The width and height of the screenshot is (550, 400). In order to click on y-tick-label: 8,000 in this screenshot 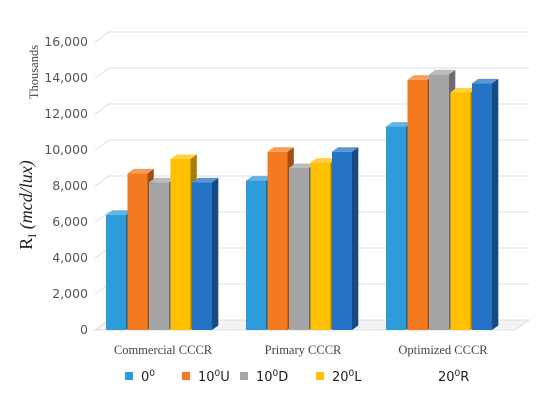, I will do `click(70, 185)`.